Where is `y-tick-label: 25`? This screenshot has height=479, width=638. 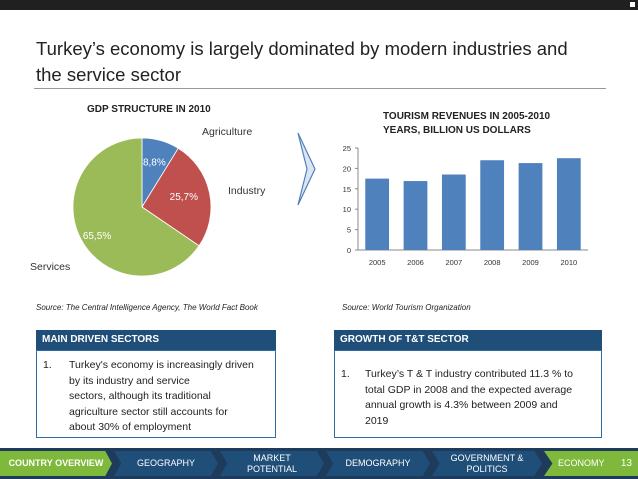
y-tick-label: 25 is located at coordinates (347, 148).